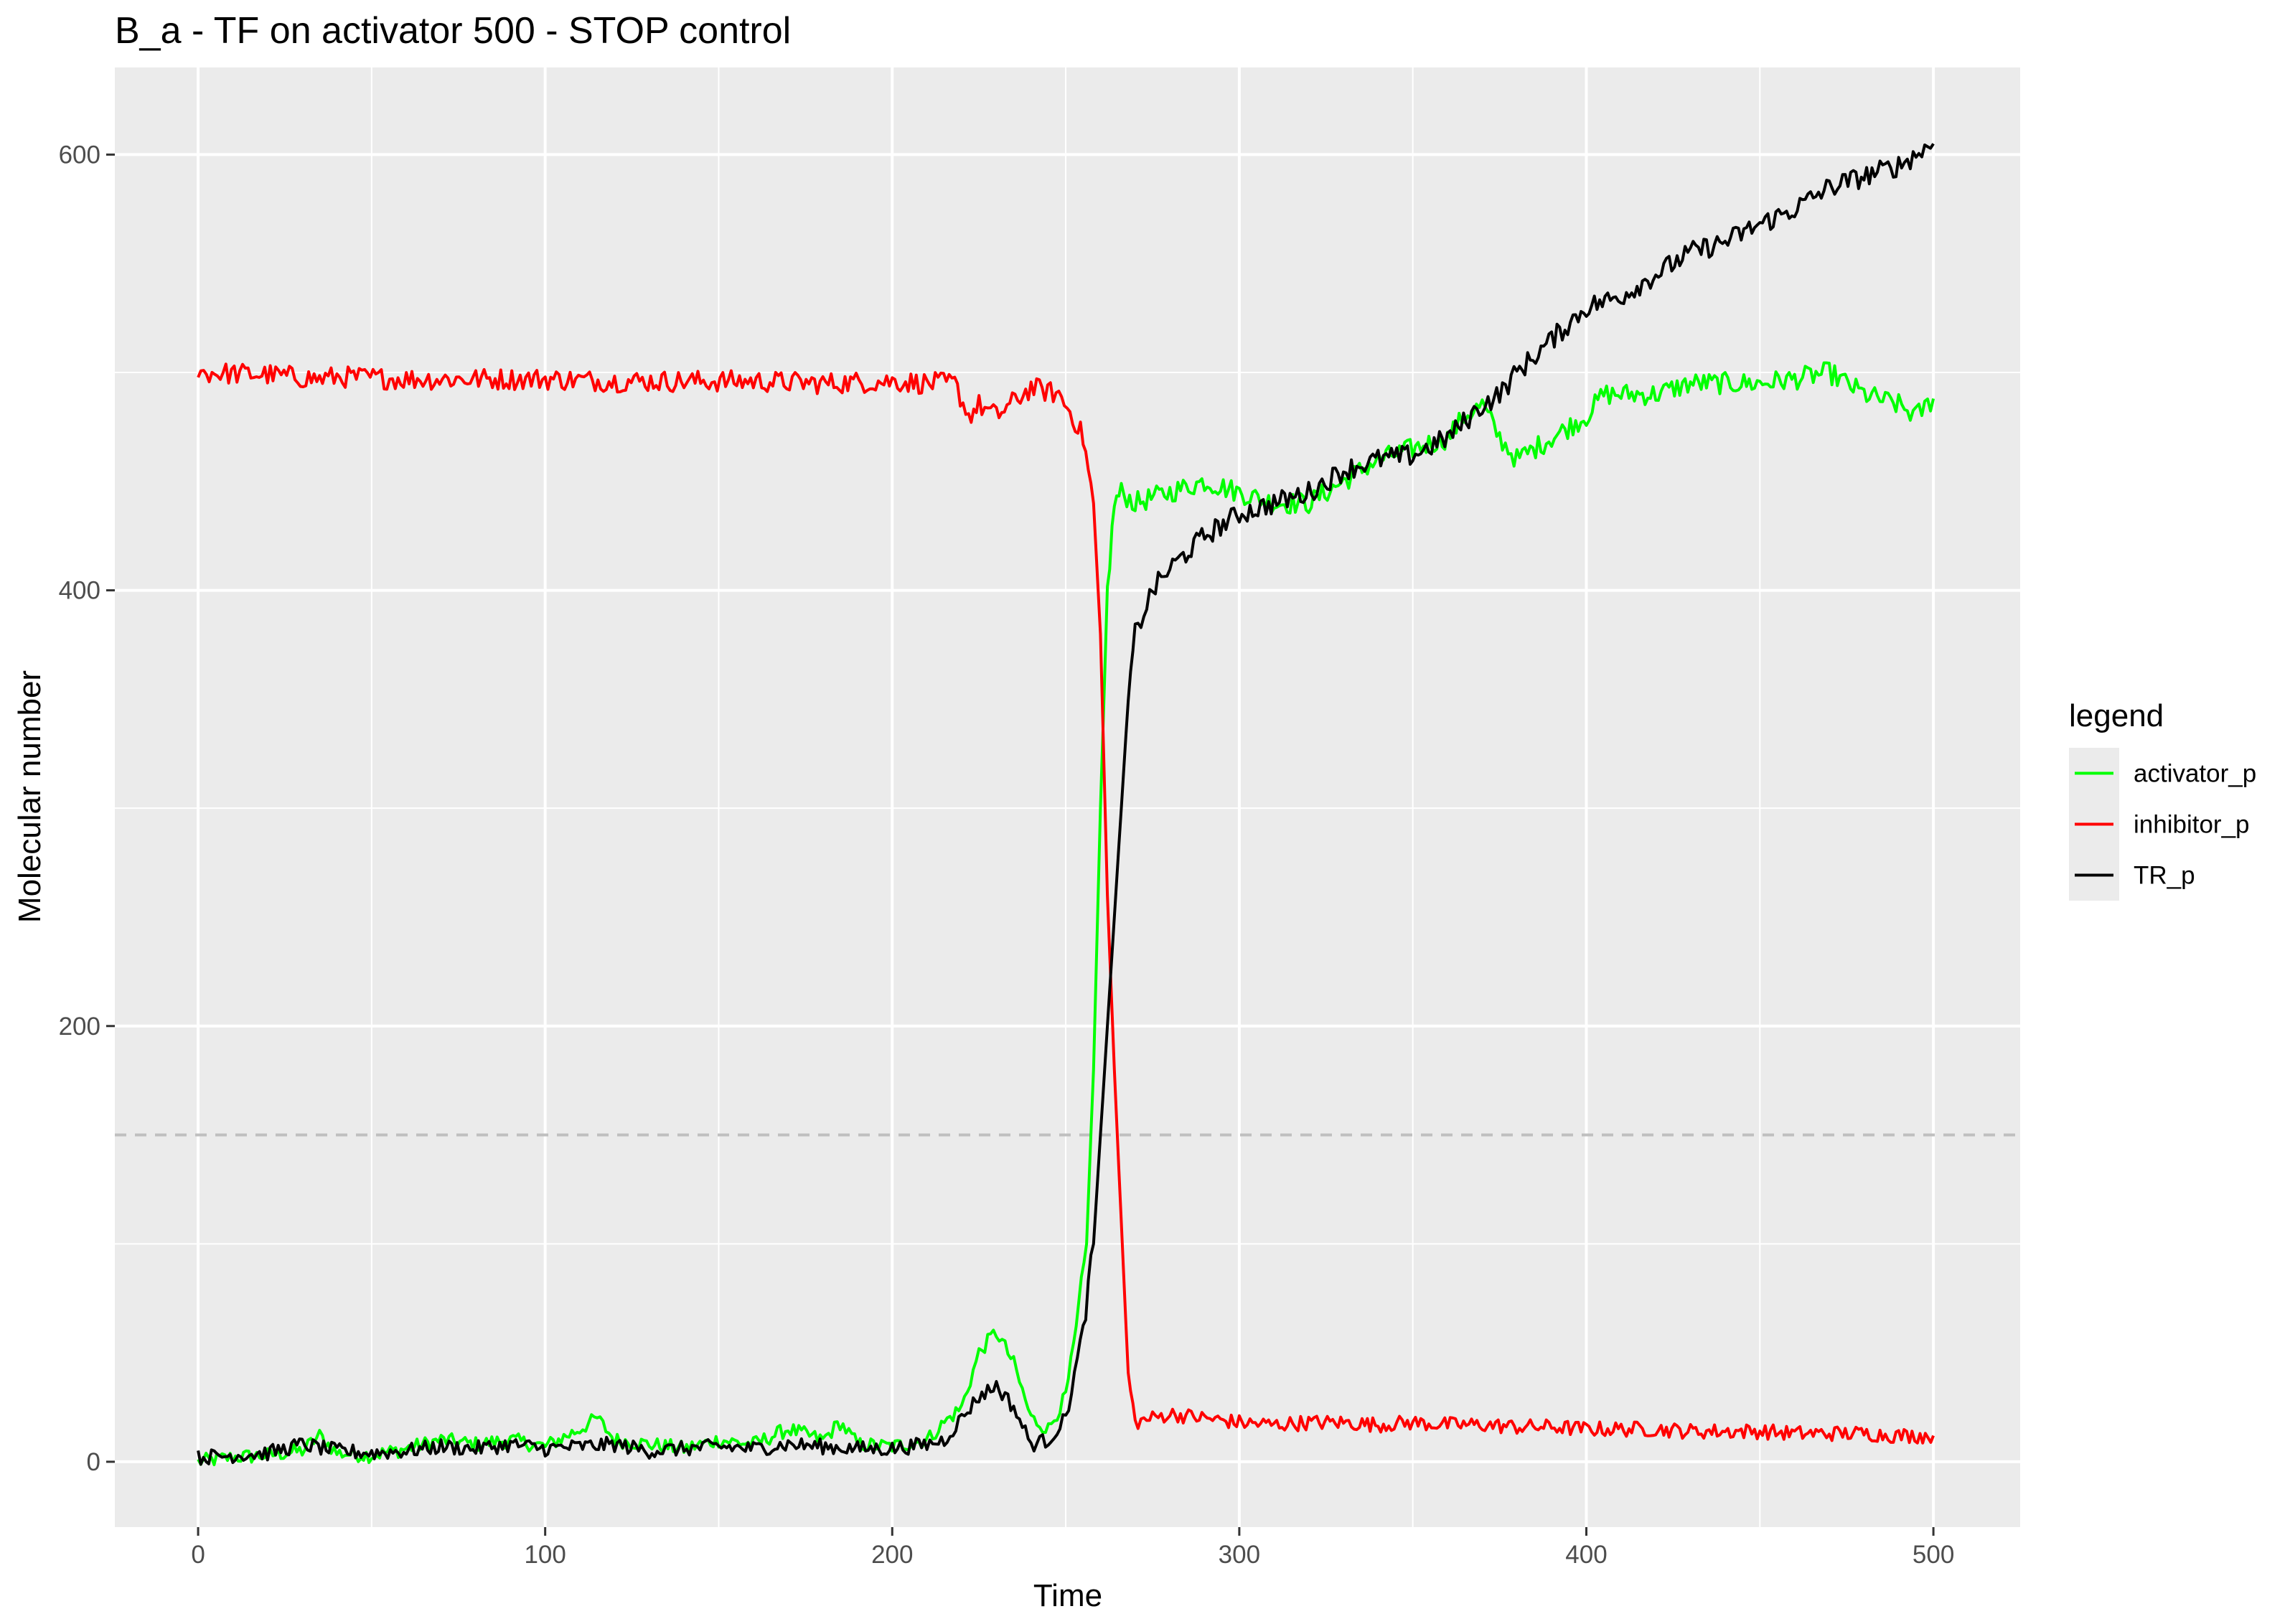  I want to click on legend-label: activator_p, so click(2195, 774).